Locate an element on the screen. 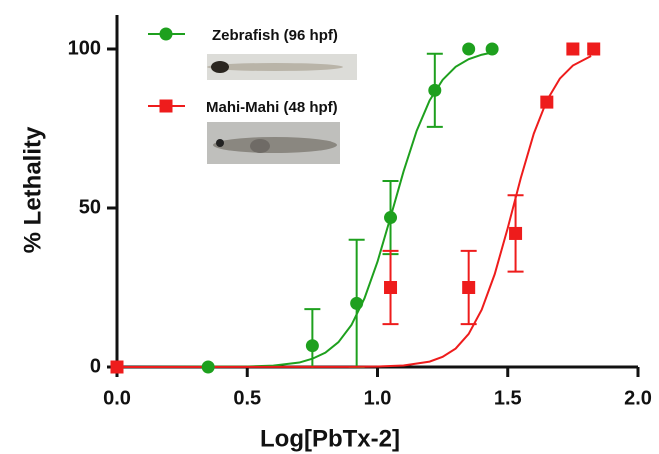  x-tick-label: 2.0 is located at coordinates (638, 398).